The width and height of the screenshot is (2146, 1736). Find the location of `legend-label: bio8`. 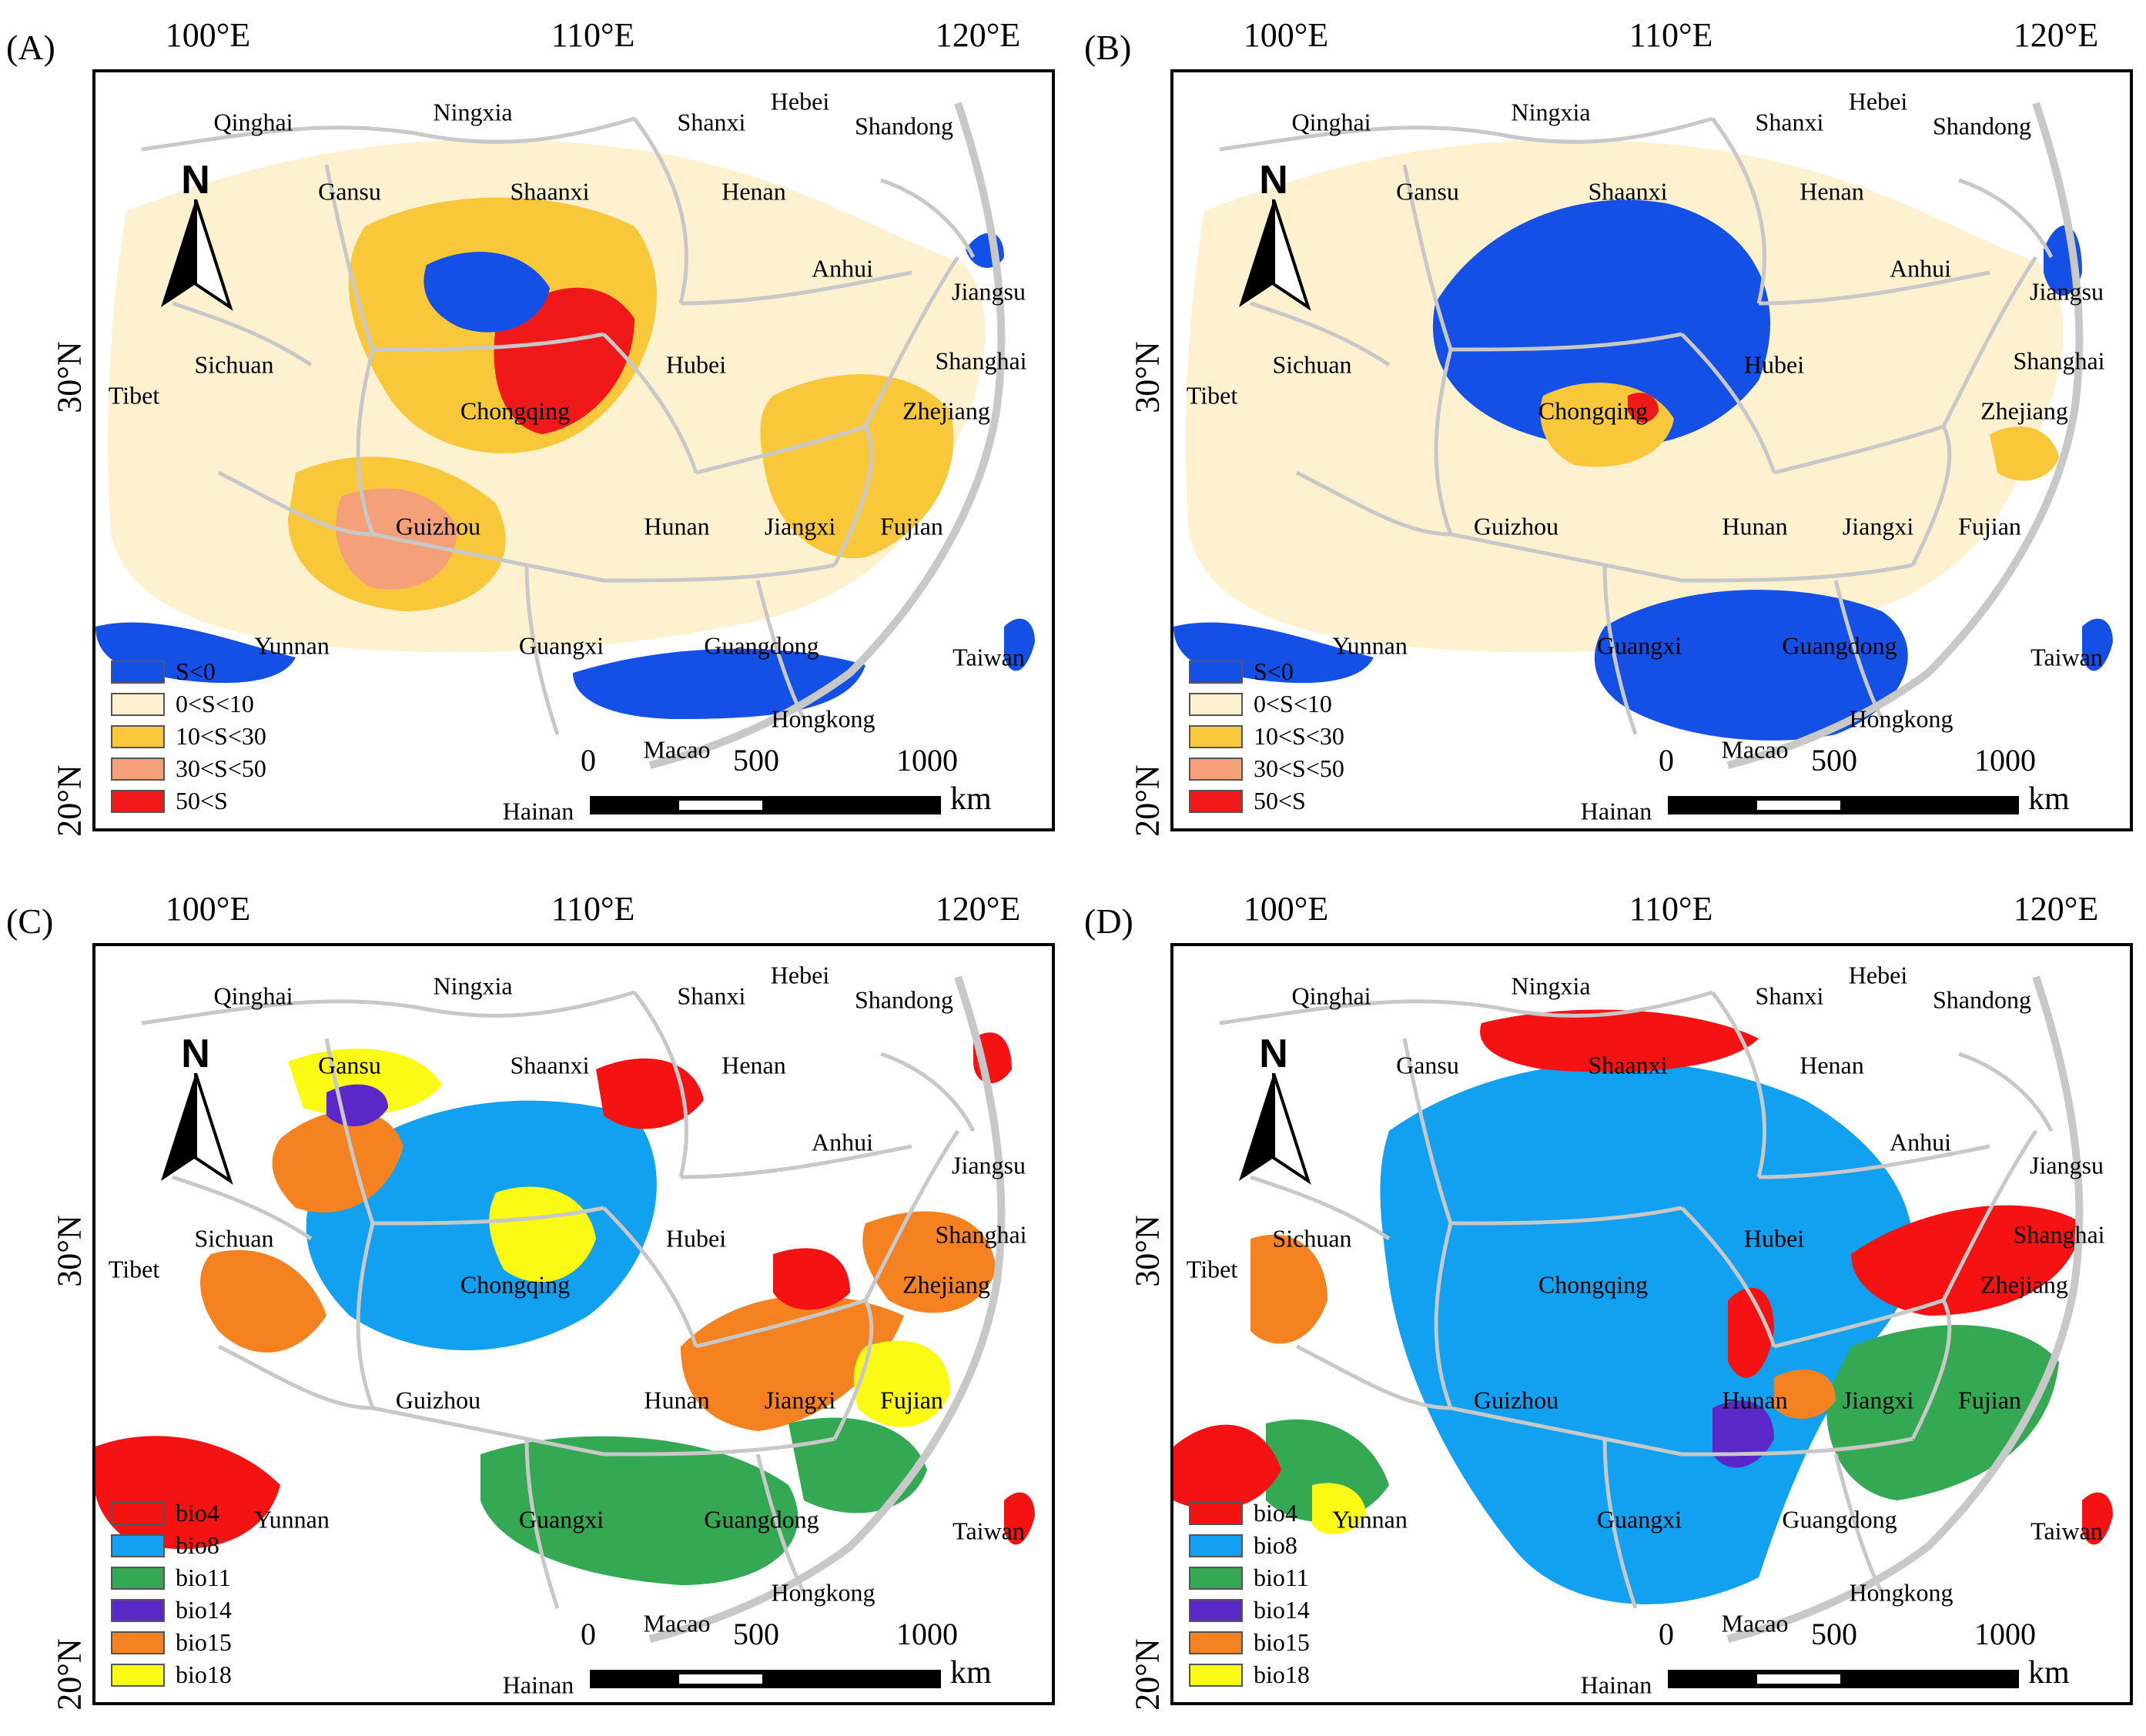

legend-label: bio8 is located at coordinates (1275, 1545).